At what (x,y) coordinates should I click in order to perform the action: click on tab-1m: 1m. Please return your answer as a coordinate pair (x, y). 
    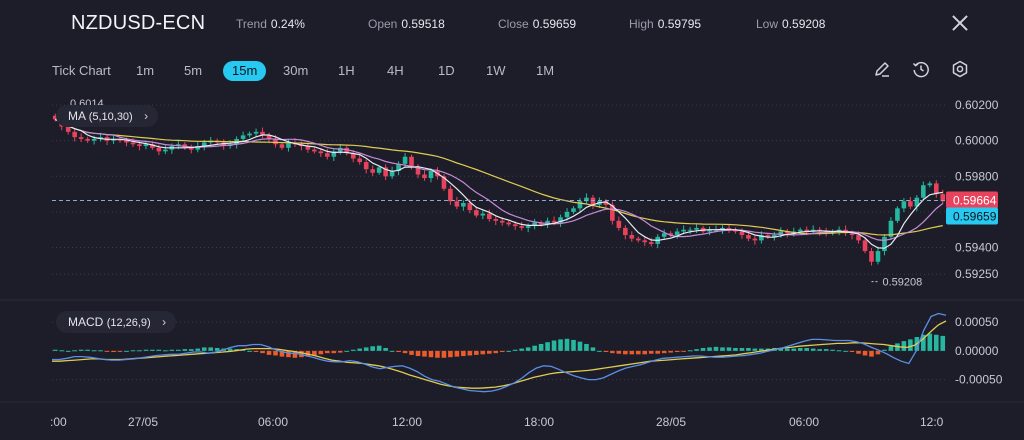
    Looking at the image, I should click on (145, 70).